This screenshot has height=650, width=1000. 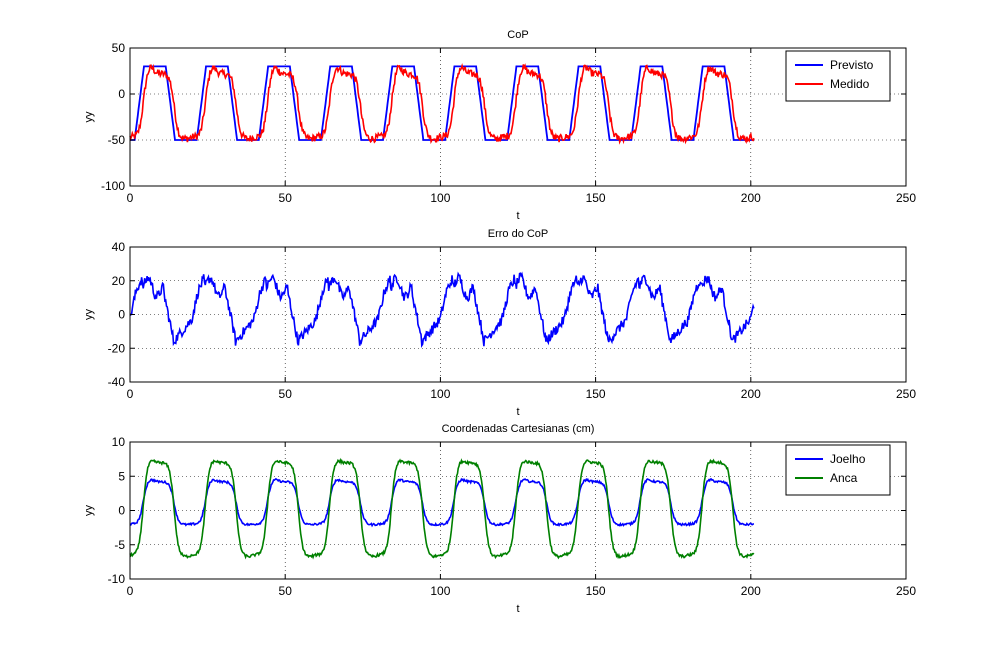 I want to click on y-tick-label: -5, so click(x=119, y=545).